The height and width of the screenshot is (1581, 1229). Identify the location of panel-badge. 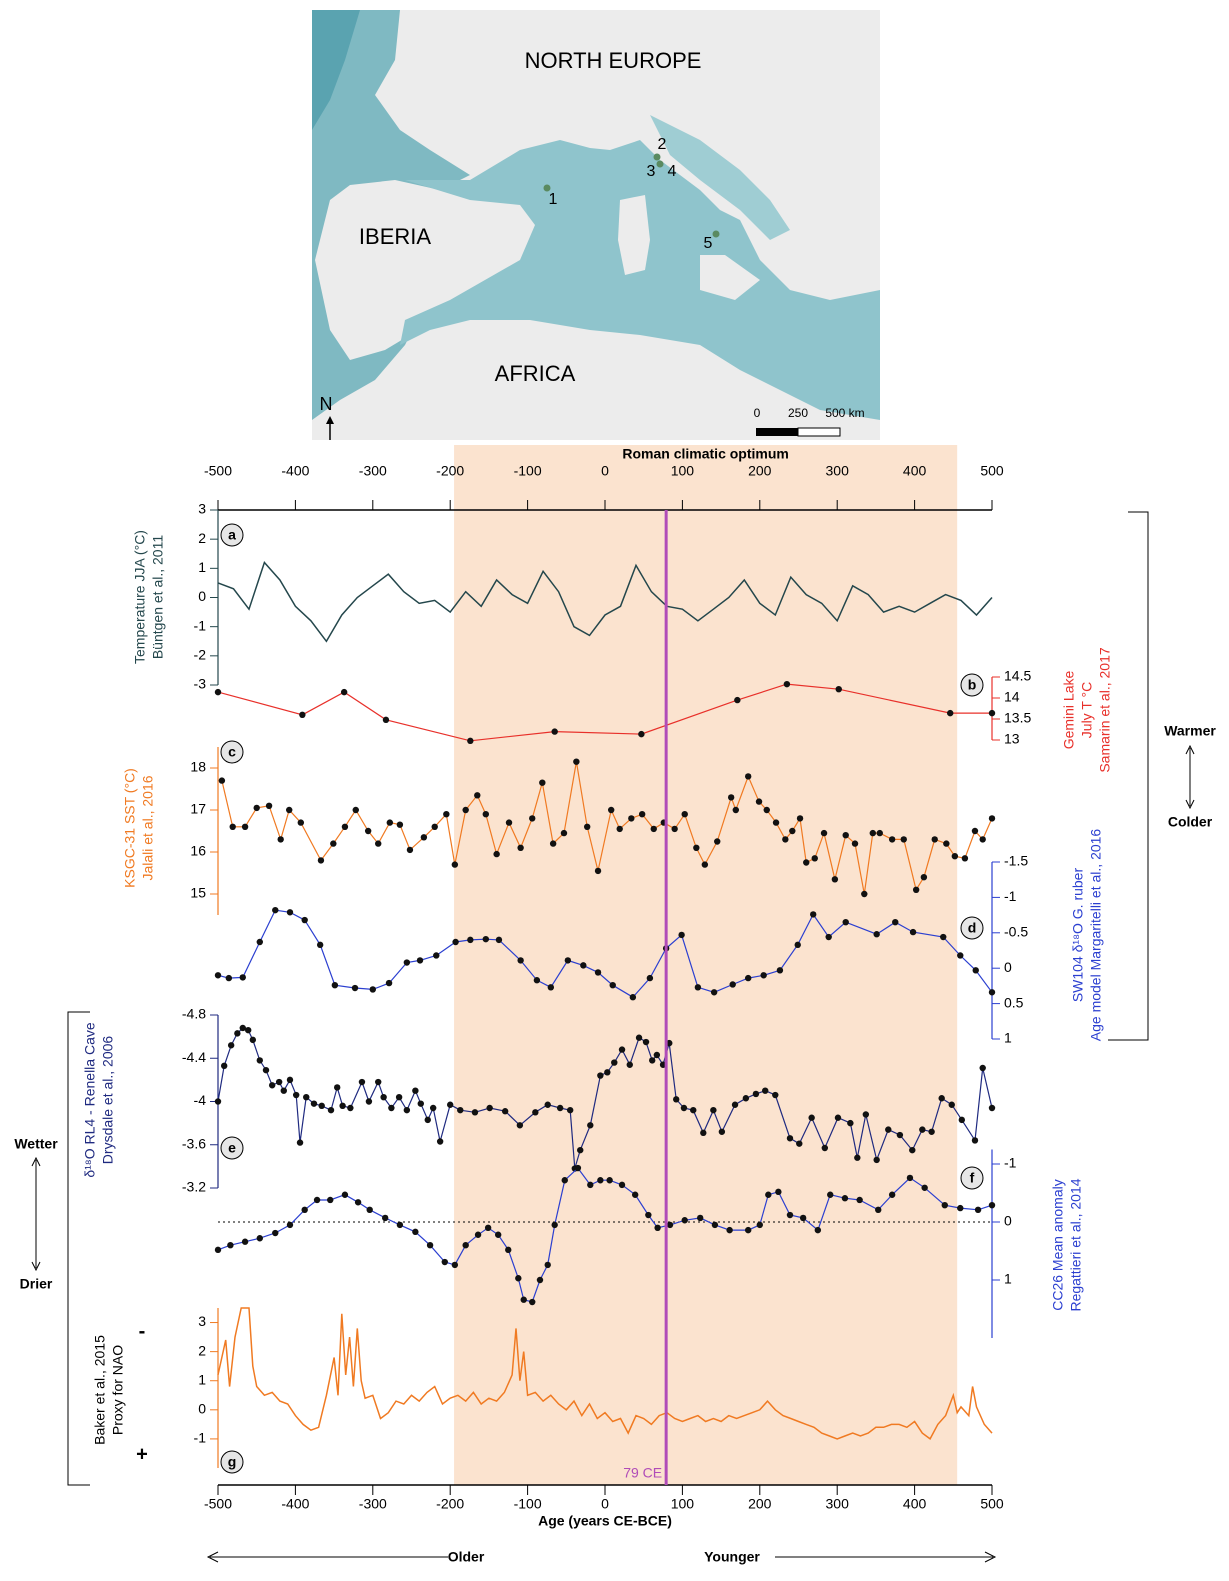
(972, 928).